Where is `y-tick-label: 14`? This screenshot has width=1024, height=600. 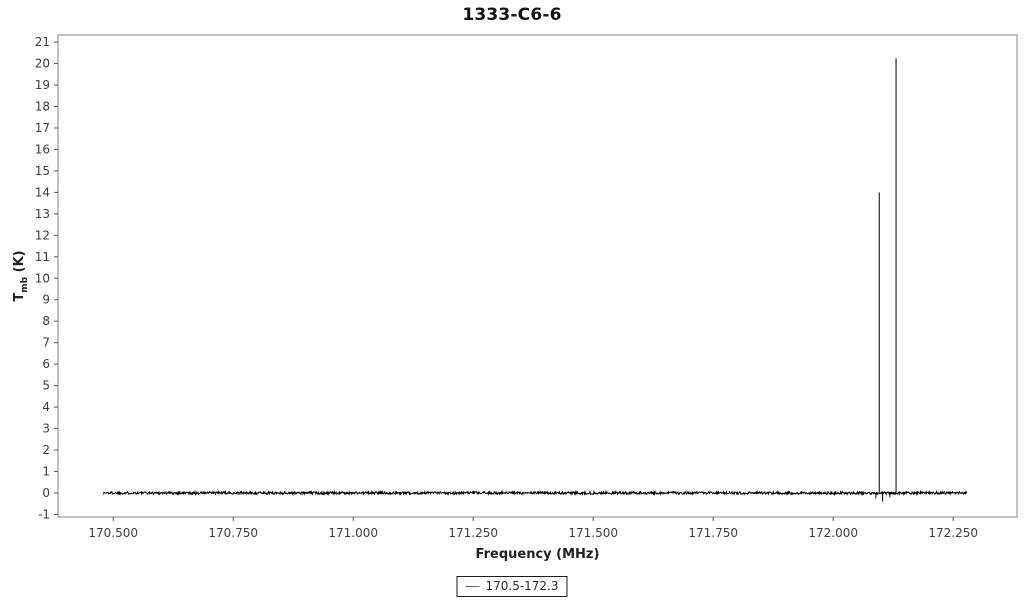 y-tick-label: 14 is located at coordinates (42, 192).